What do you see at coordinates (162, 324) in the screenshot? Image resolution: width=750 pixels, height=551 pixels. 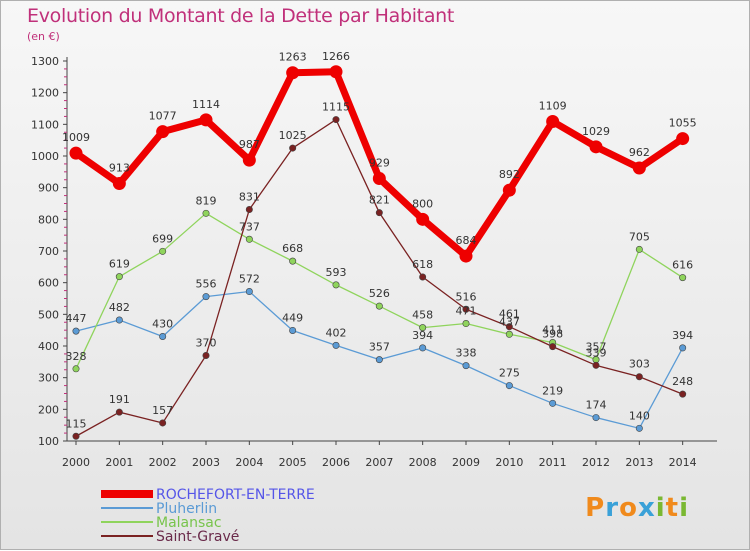 I see `data-label: 430` at bounding box center [162, 324].